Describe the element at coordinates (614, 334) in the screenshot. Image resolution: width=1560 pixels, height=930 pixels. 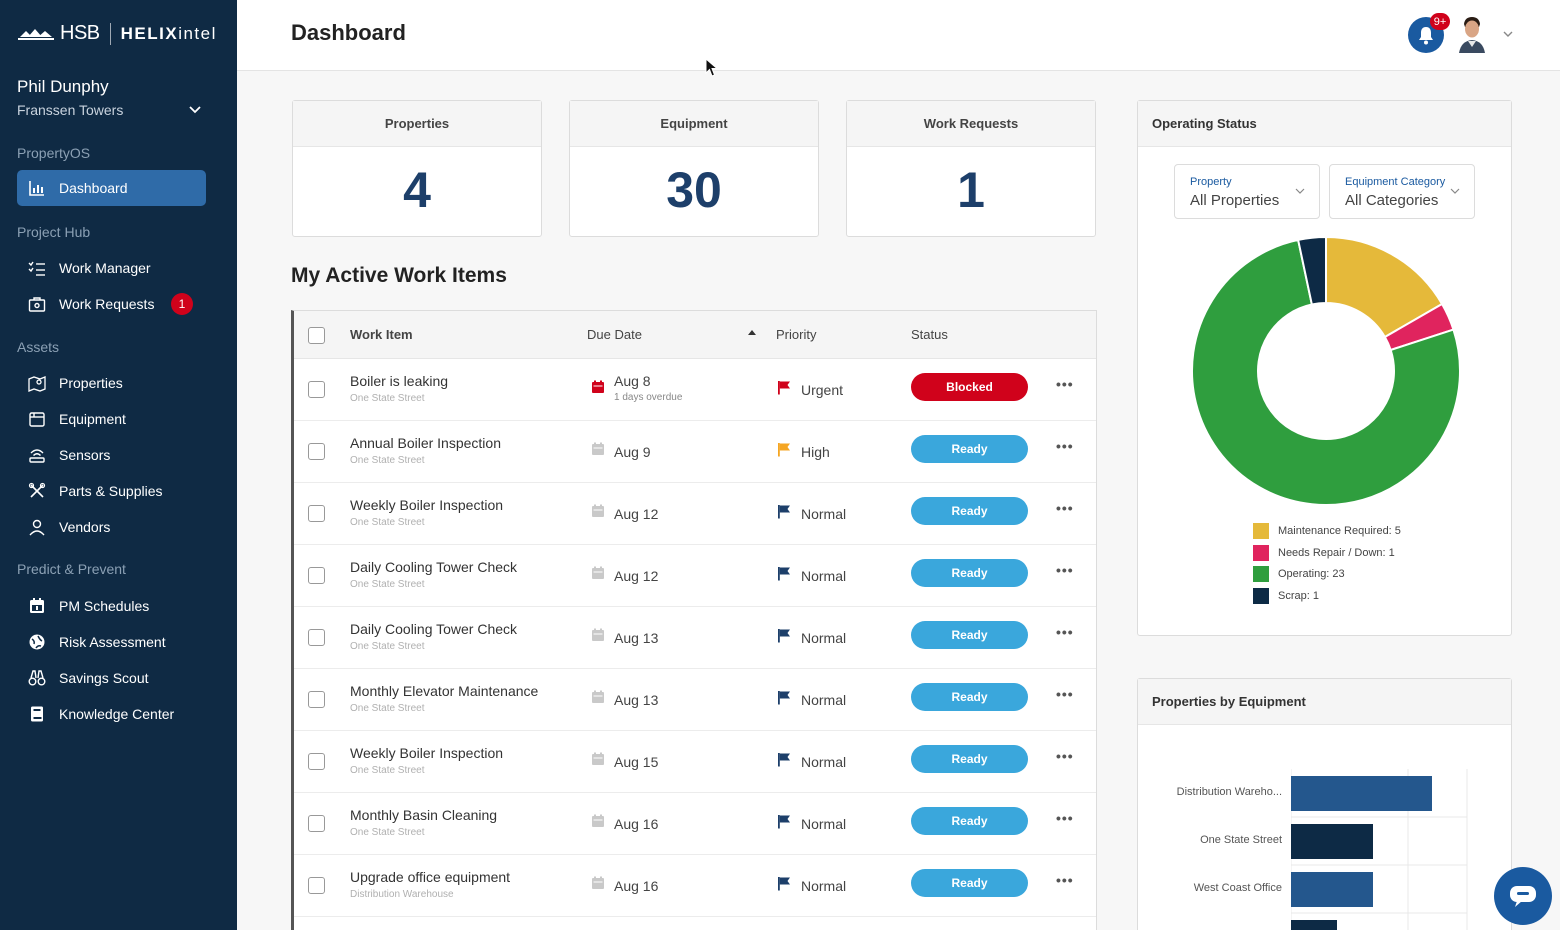
I see `column-header-due-date: Due Date` at that location.